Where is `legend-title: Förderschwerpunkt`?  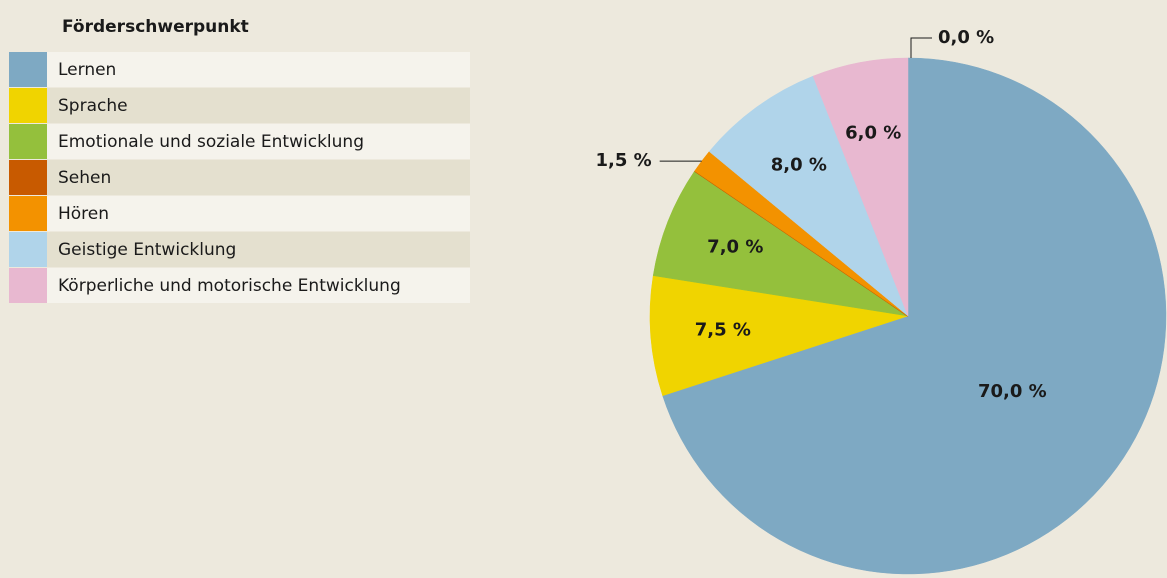
legend-title: Förderschwerpunkt is located at coordinates (155, 27).